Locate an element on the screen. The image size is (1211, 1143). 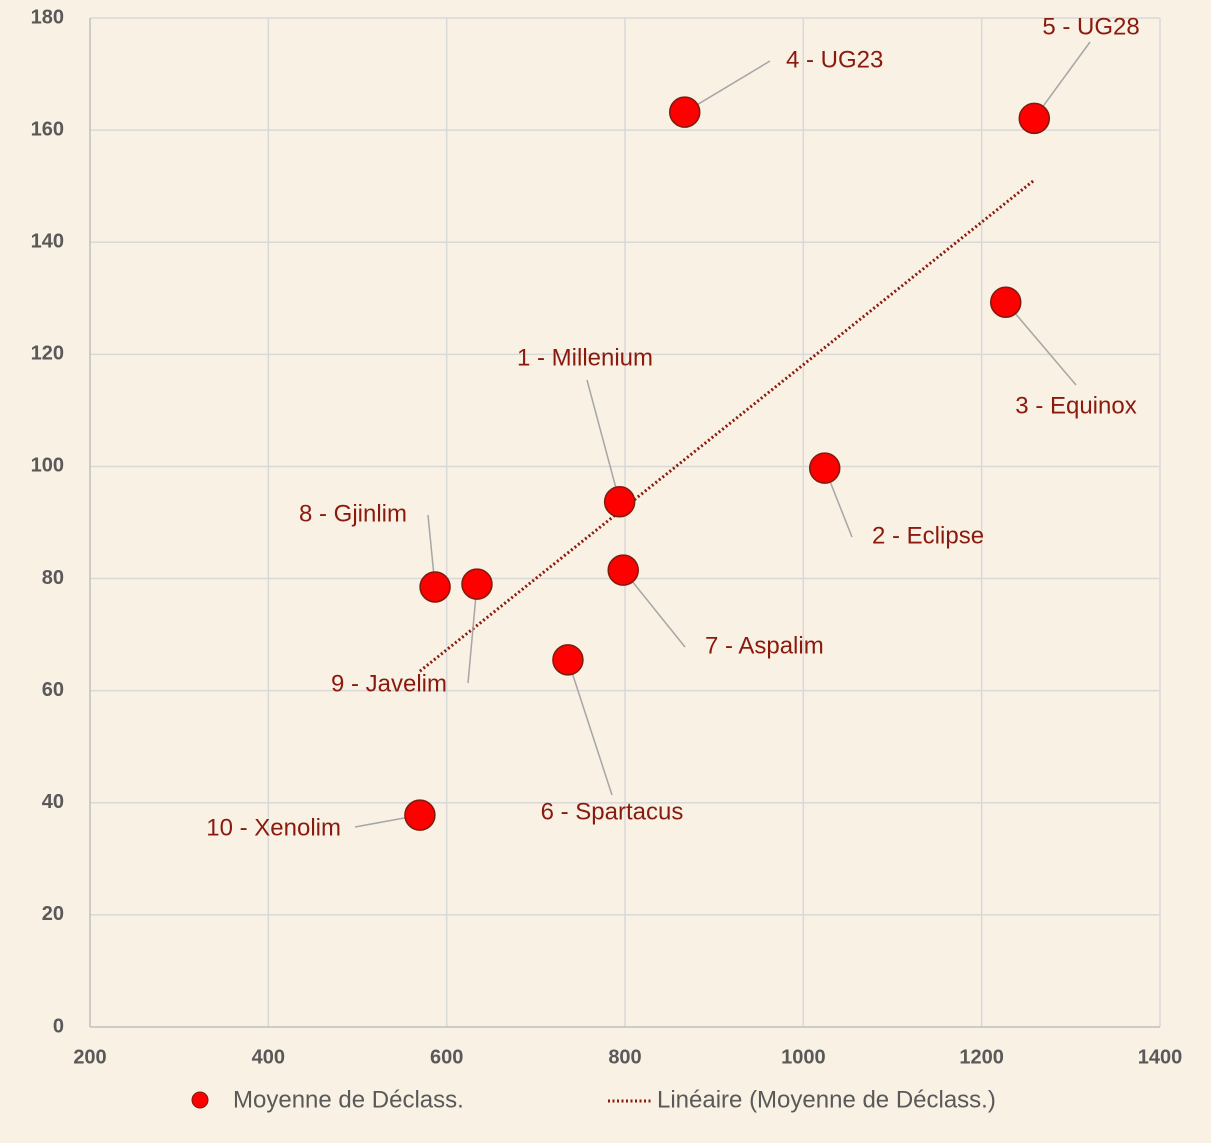
x-tick-label: 800 is located at coordinates (624, 1057).